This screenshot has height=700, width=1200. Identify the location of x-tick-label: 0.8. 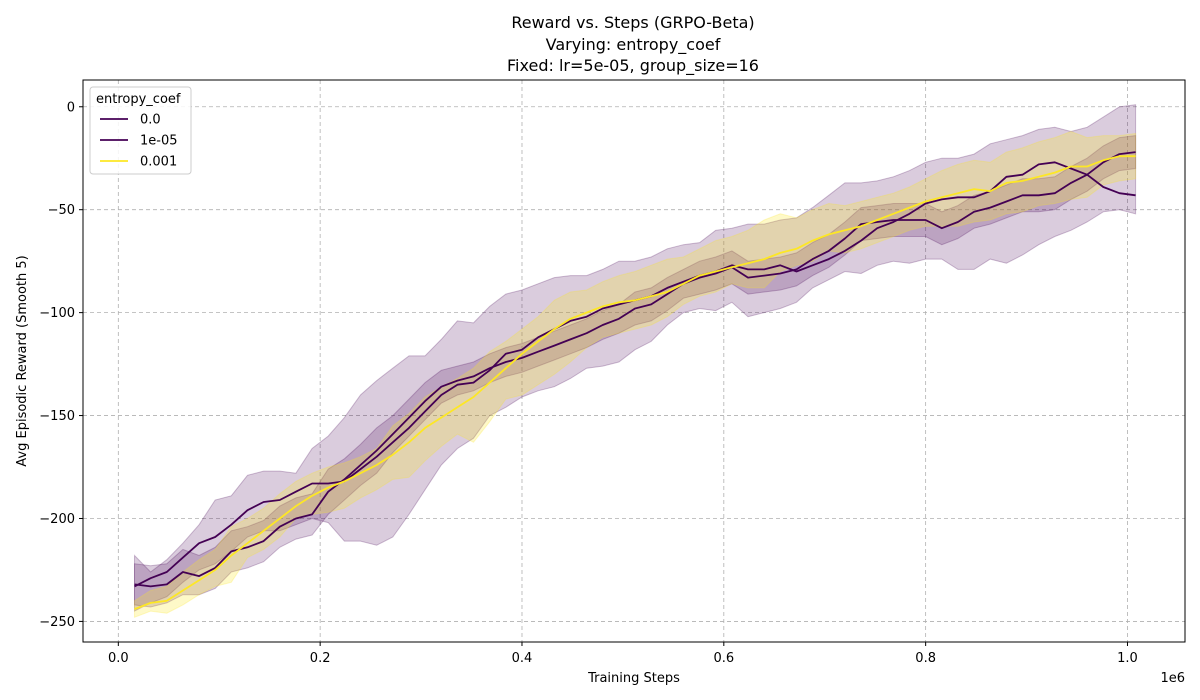
(925, 658).